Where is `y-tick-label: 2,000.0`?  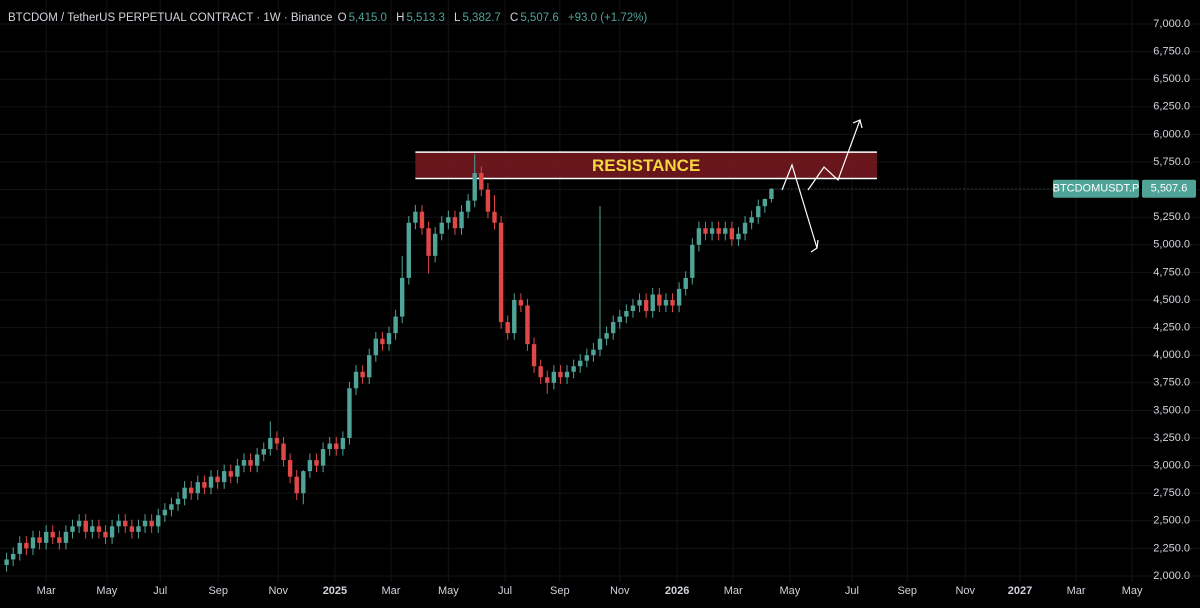 y-tick-label: 2,000.0 is located at coordinates (1171, 576).